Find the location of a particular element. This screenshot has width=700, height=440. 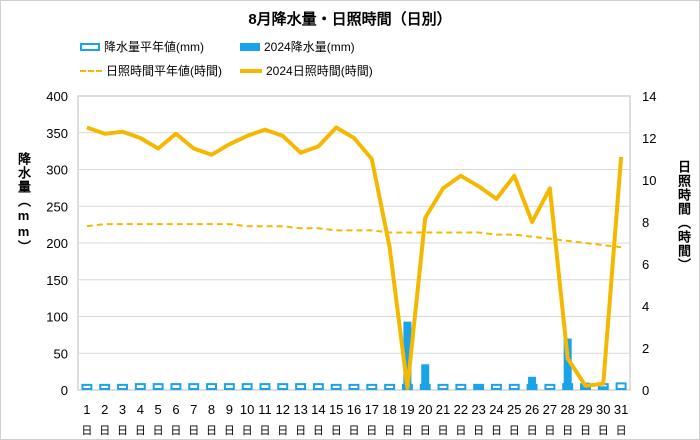

x-tick-label: 27 is located at coordinates (550, 409).